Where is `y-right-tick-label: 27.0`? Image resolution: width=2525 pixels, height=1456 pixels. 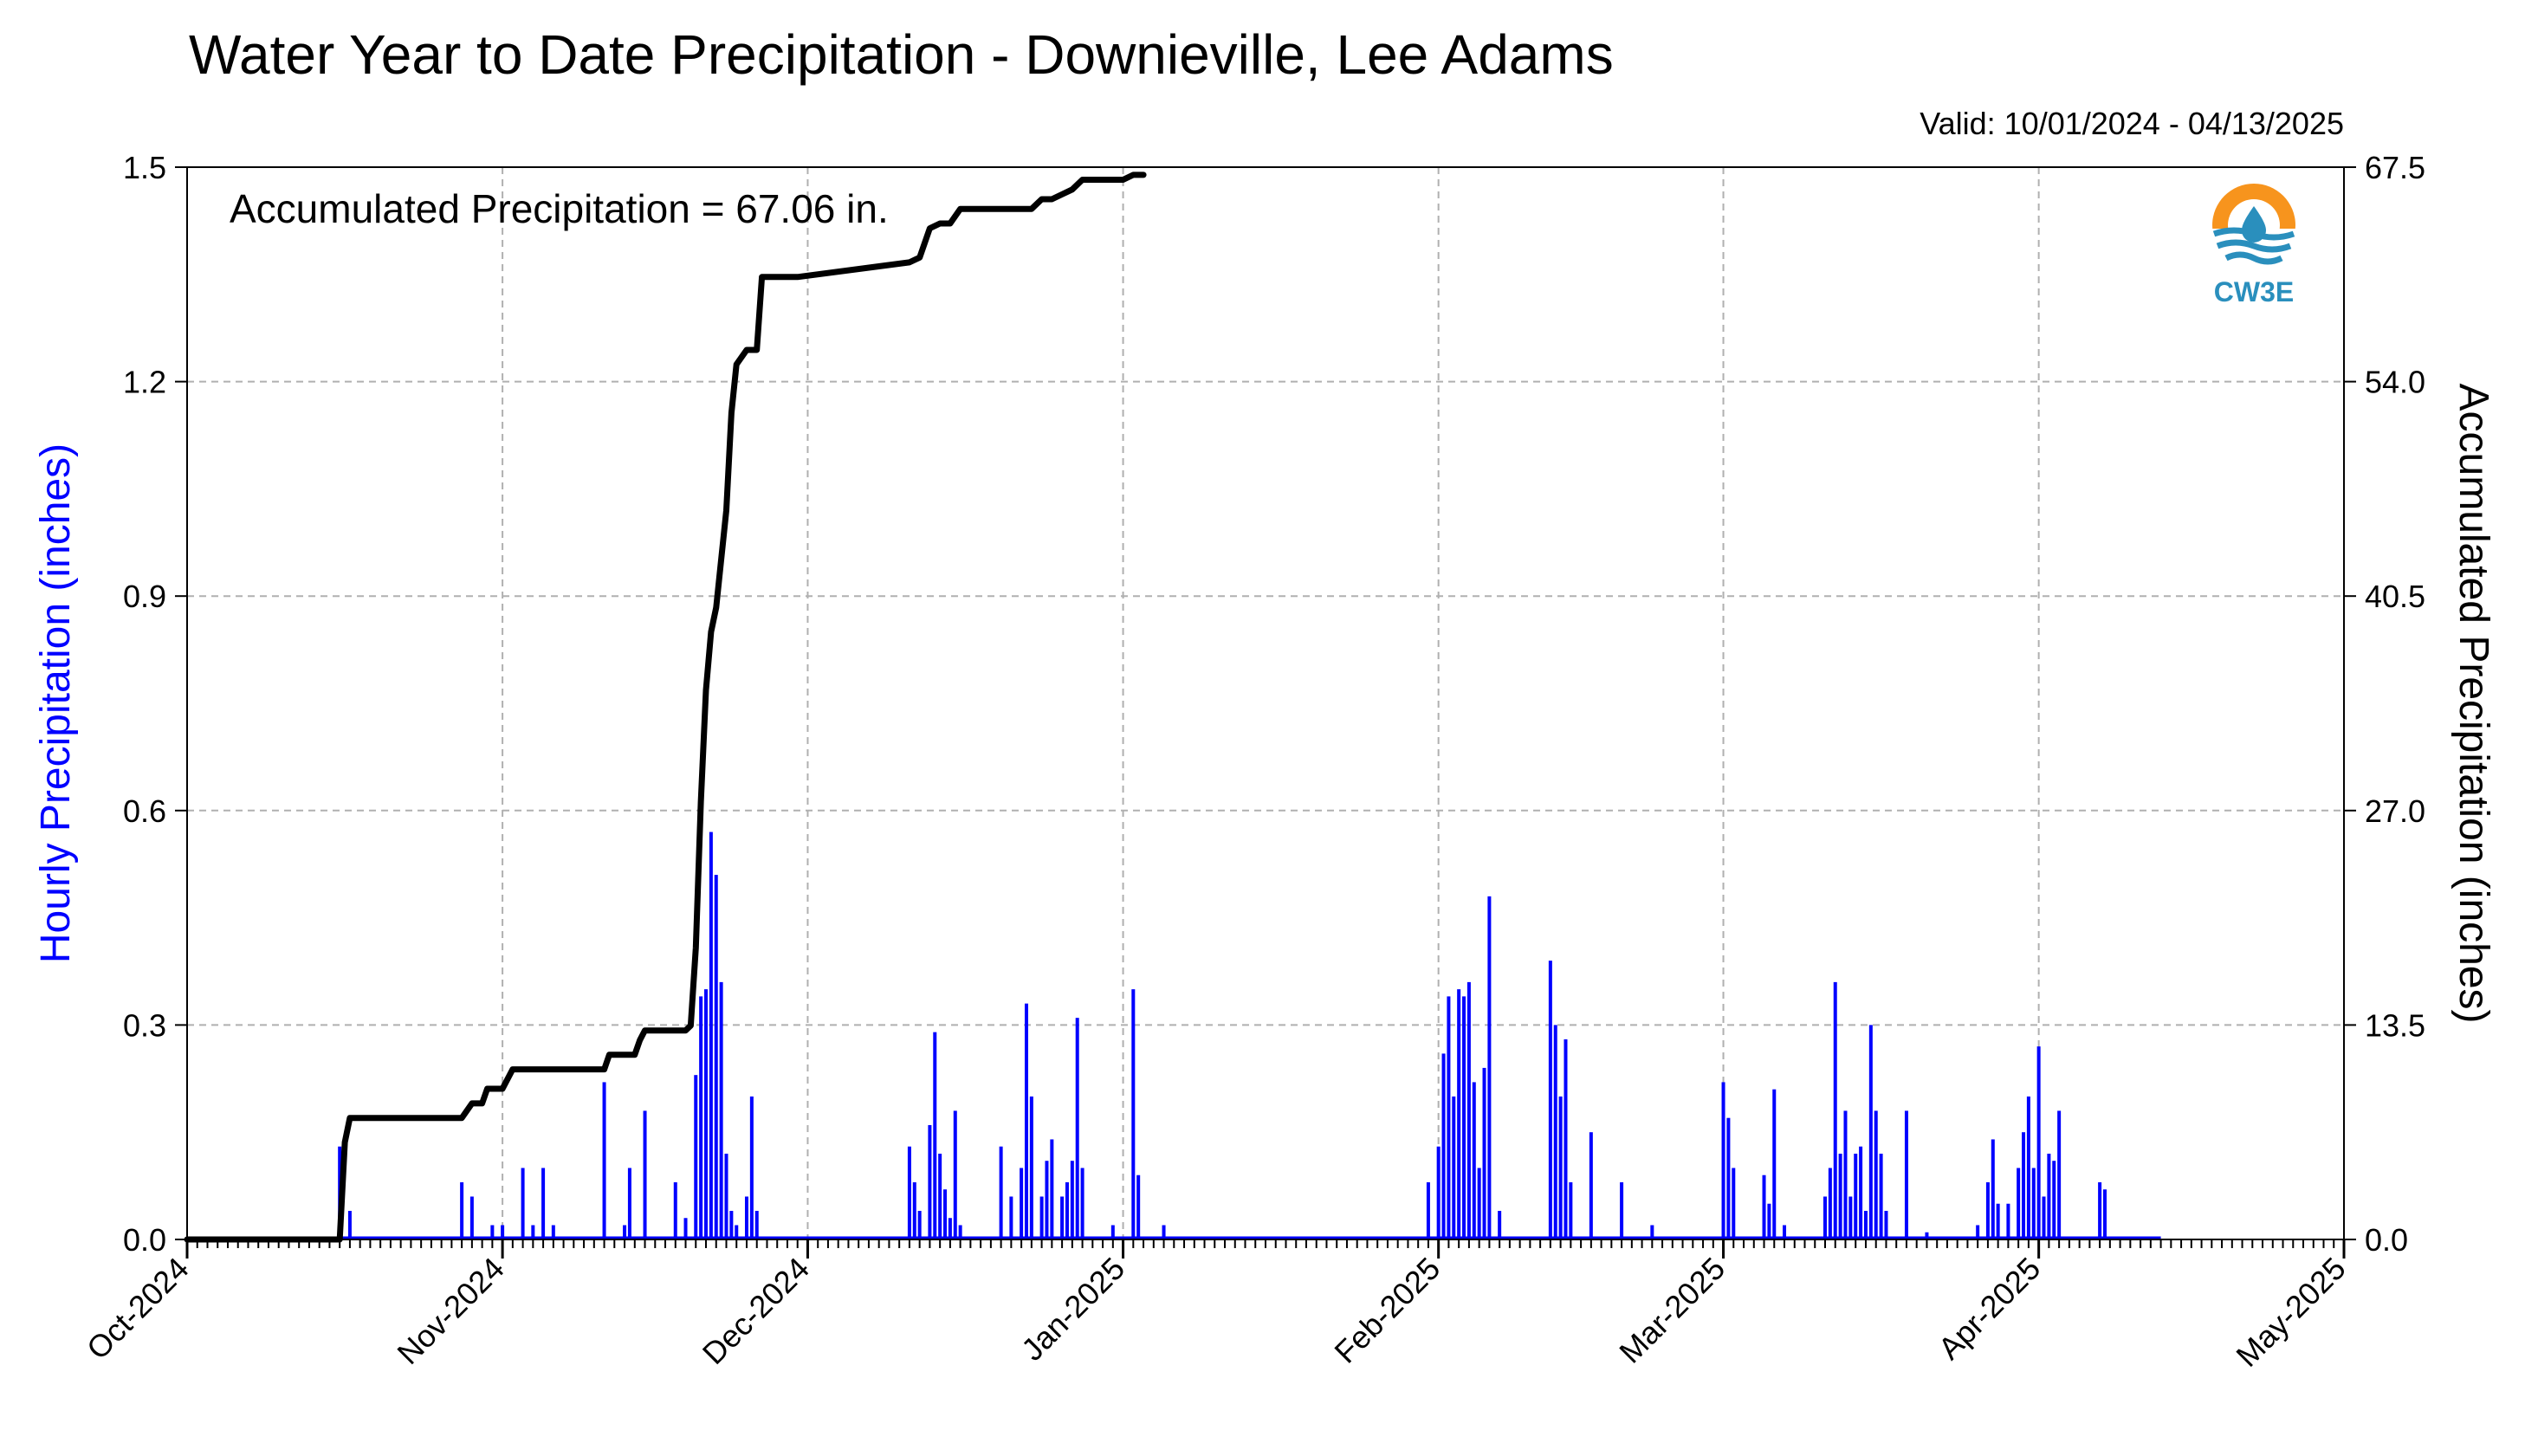
y-right-tick-label: 27.0 is located at coordinates (2395, 811).